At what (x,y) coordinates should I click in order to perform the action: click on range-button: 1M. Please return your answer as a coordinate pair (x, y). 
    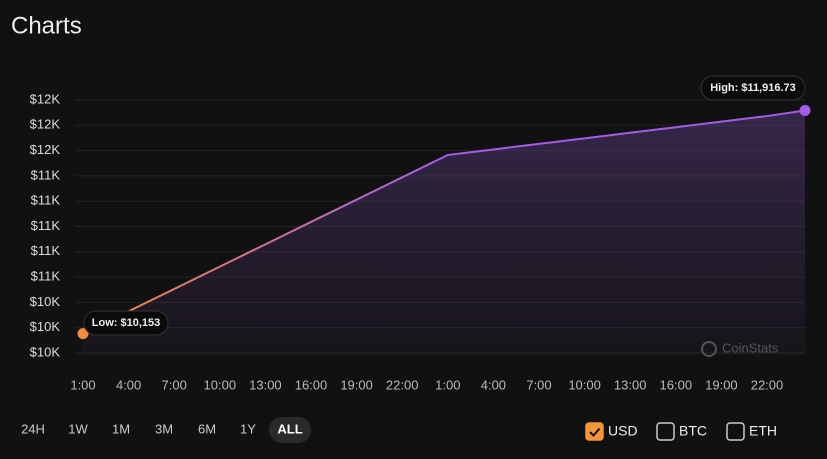
    Looking at the image, I should click on (121, 428).